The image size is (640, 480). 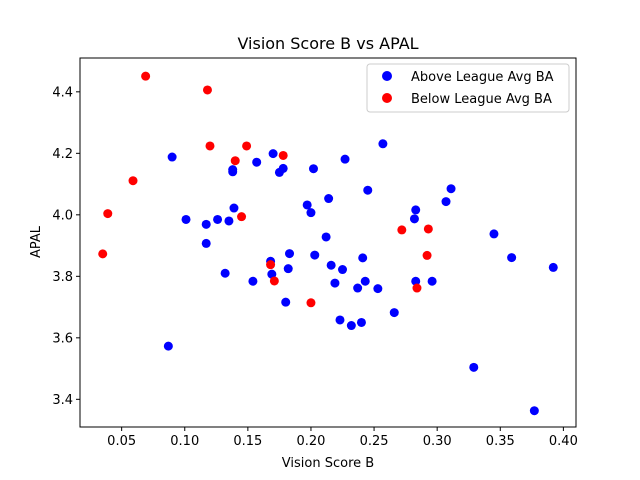 What do you see at coordinates (66, 246) in the screenshot?
I see `y-axis-ticks: 3.4 3.6 3.8 4.0 4.2 4.4` at bounding box center [66, 246].